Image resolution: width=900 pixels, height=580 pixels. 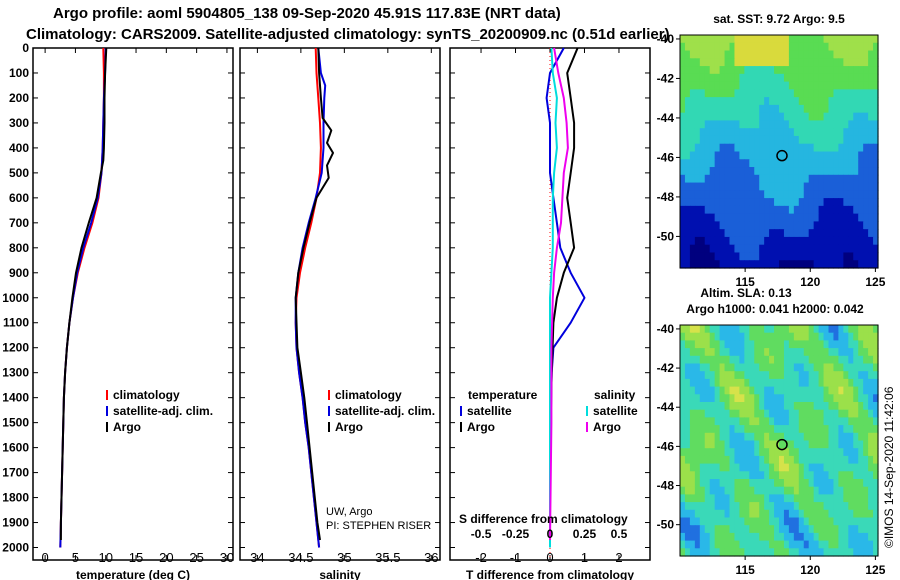 What do you see at coordinates (489, 411) in the screenshot?
I see `difference-legend-label: satellite` at bounding box center [489, 411].